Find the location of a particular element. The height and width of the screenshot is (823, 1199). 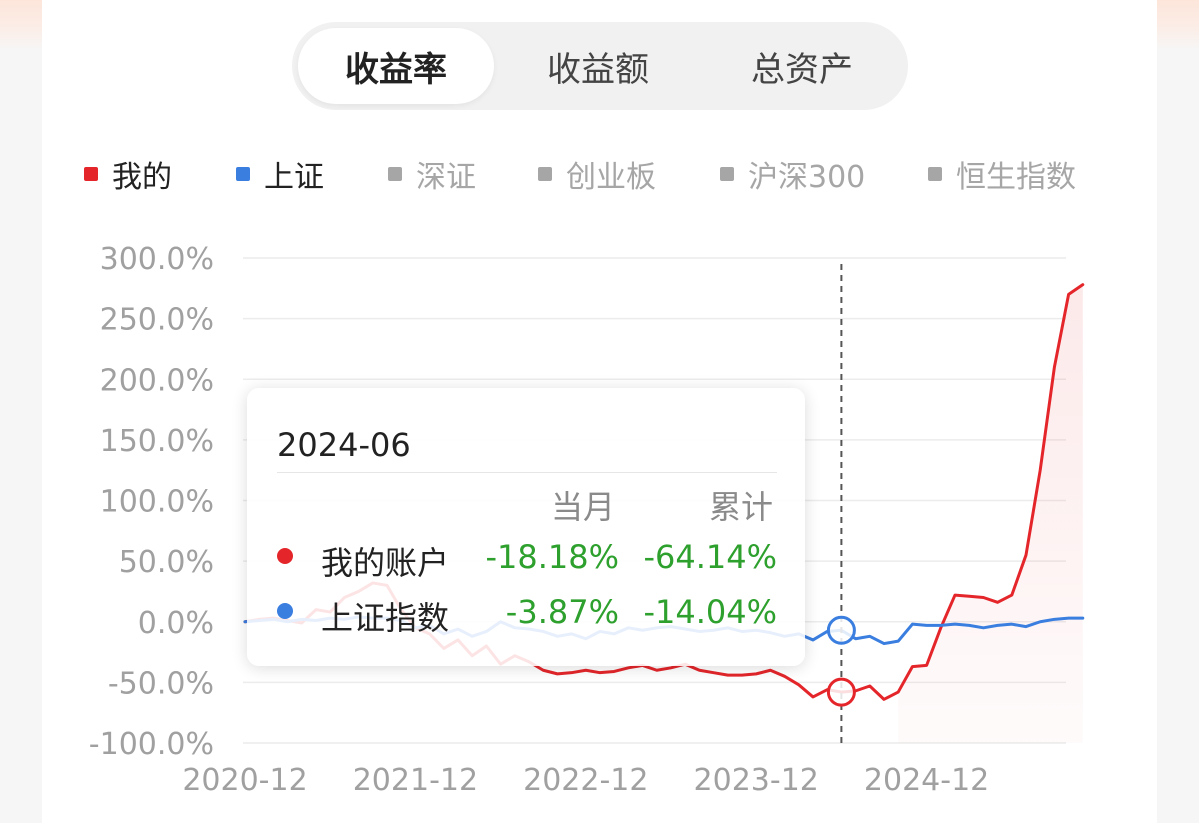

legend-swatch-chinext is located at coordinates (545, 174).